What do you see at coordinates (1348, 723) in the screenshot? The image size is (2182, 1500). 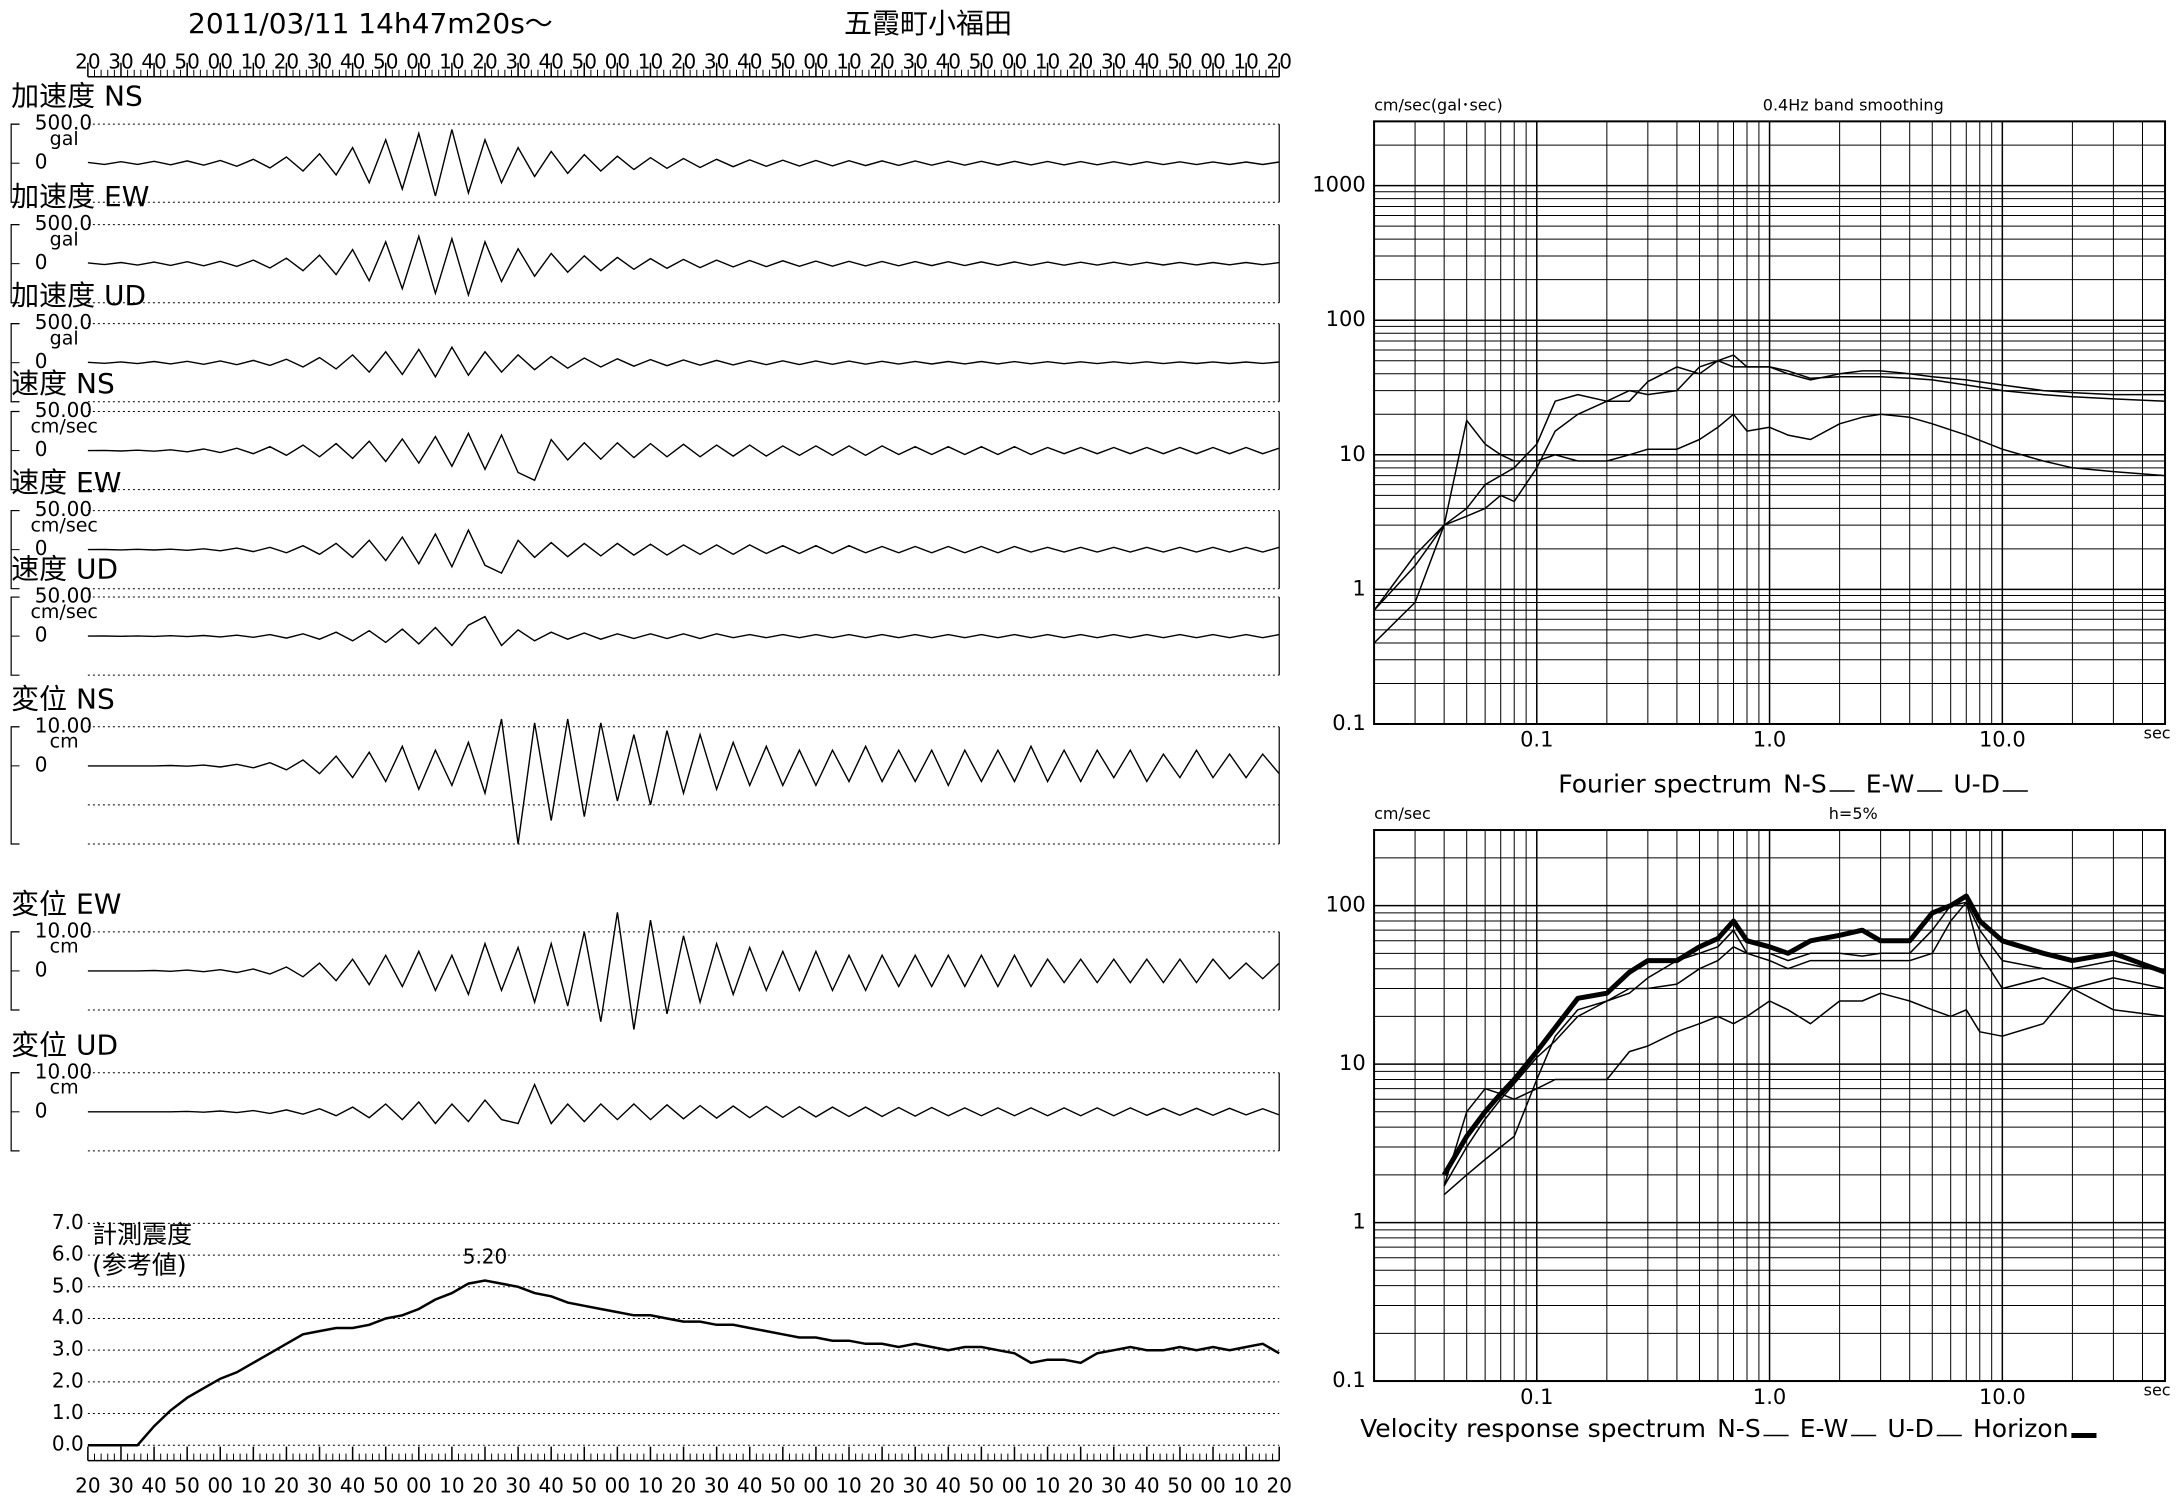 I see `y-tick-label: 0.1` at bounding box center [1348, 723].